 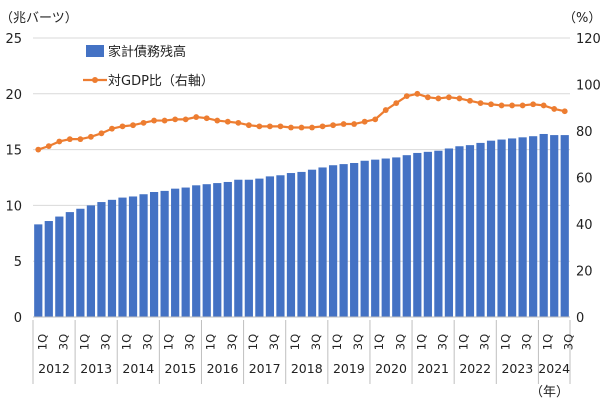 I want to click on left-tick-label: 5, so click(x=18, y=262).